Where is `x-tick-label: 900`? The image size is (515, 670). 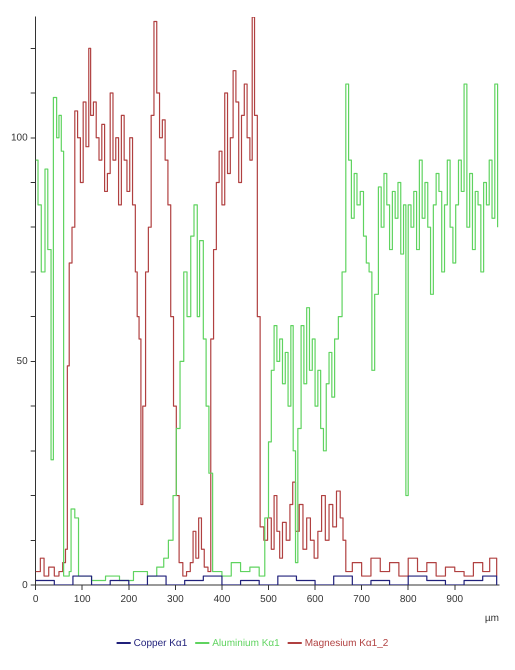
x-tick-label: 900 is located at coordinates (455, 599).